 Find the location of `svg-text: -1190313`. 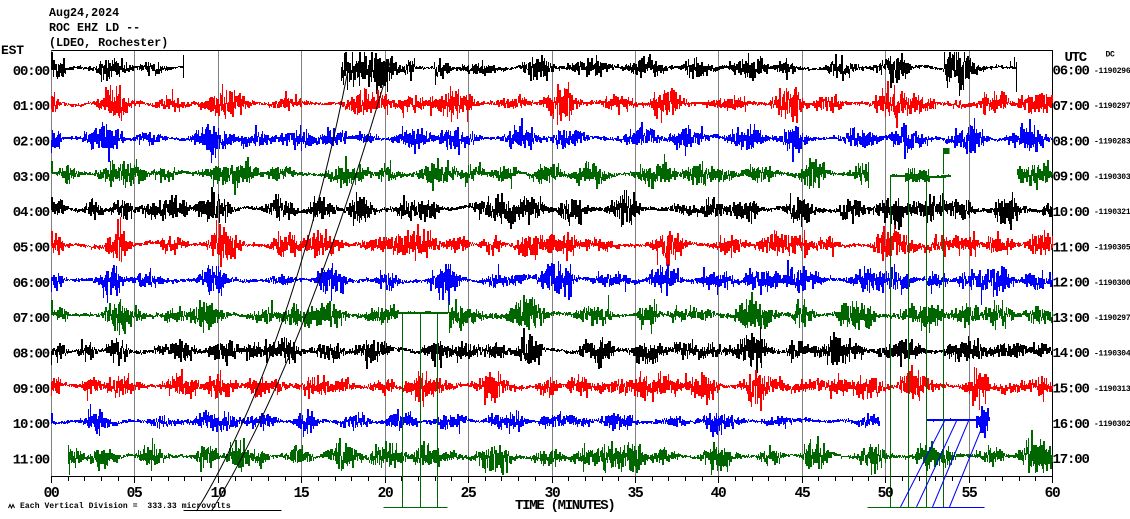

svg-text: -1190313 is located at coordinates (1112, 389).